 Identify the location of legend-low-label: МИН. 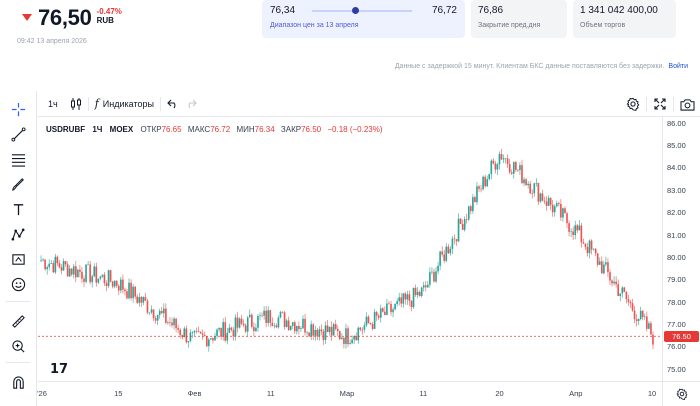
(245, 129).